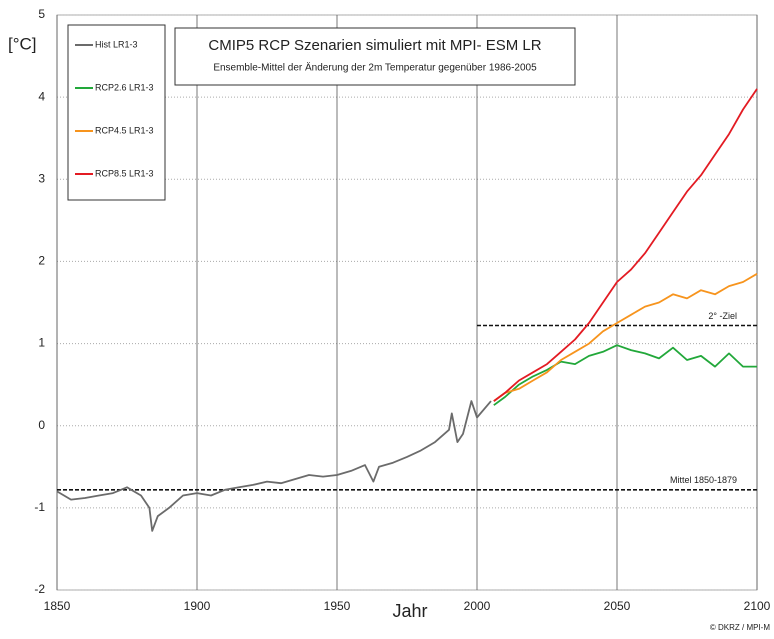 Image resolution: width=774 pixels, height=639 pixels. Describe the element at coordinates (757, 606) in the screenshot. I see `x-tick-label: 2100` at that location.